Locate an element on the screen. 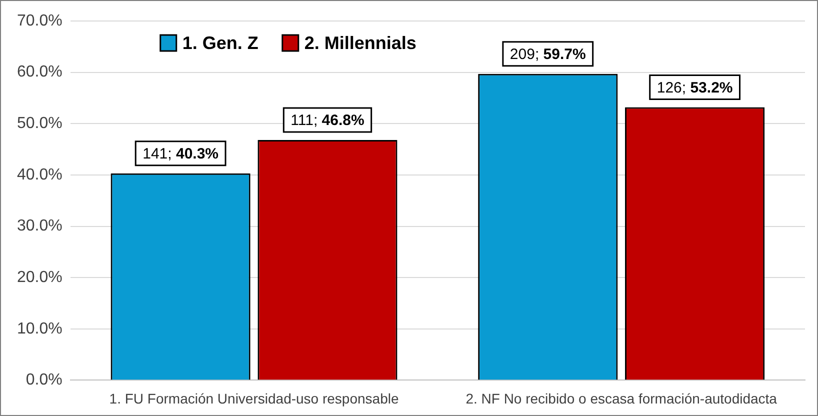  y-tick-label: 40.0% is located at coordinates (39, 175).